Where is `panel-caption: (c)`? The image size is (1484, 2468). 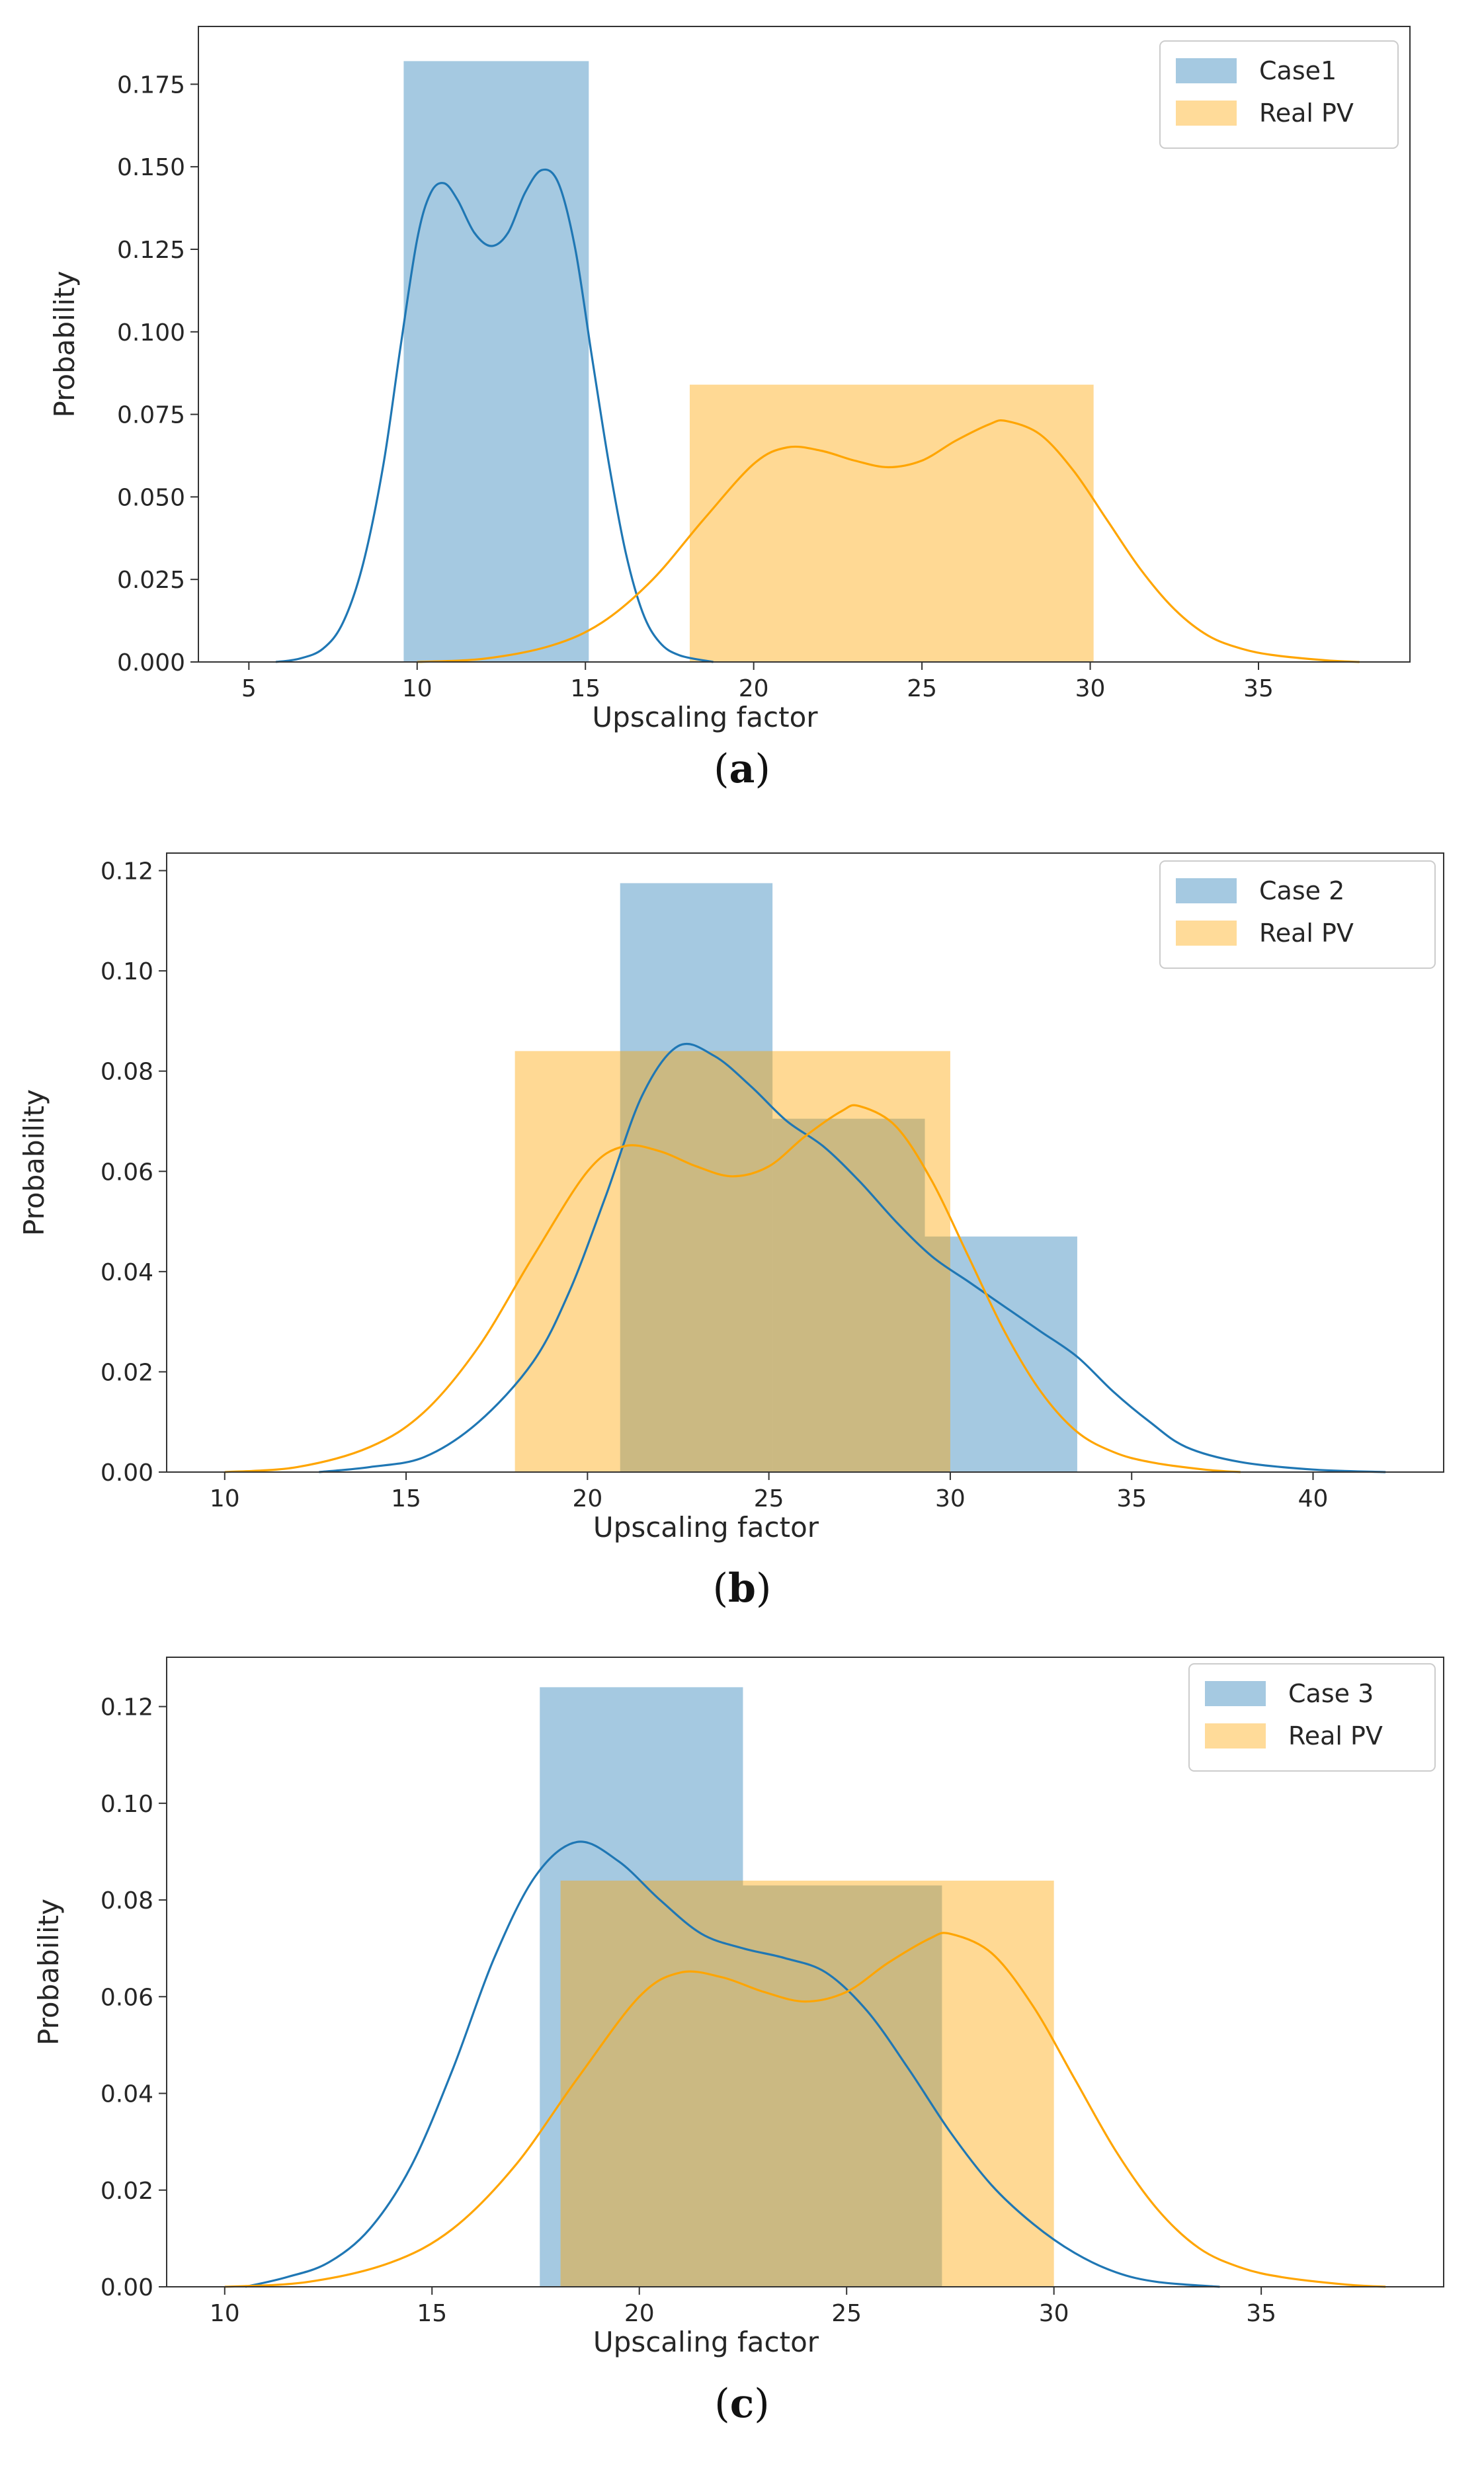
panel-caption: (c) is located at coordinates (741, 2404).